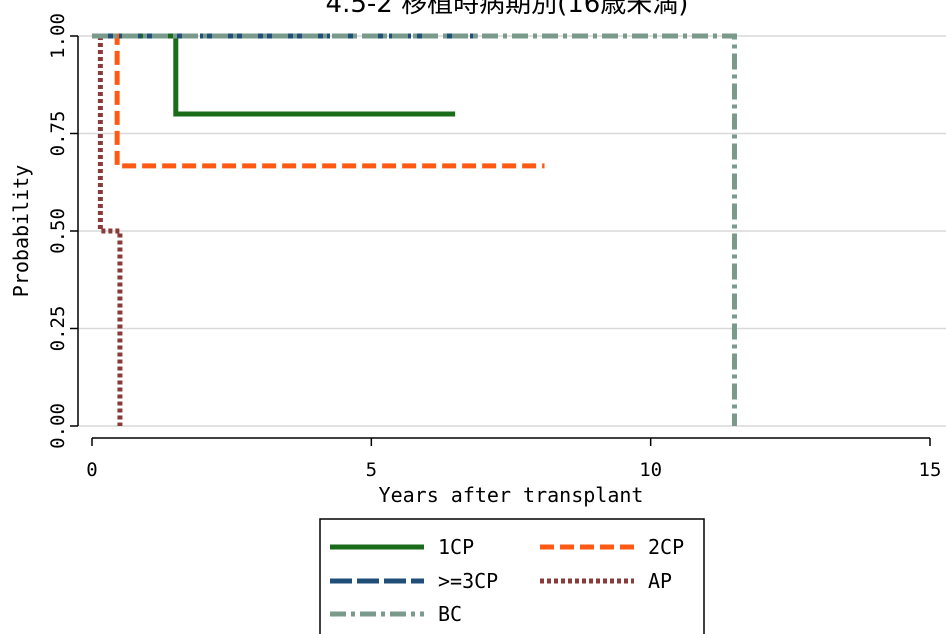 The height and width of the screenshot is (634, 946). What do you see at coordinates (930, 470) in the screenshot?
I see `x-tick-label-3: 15` at bounding box center [930, 470].